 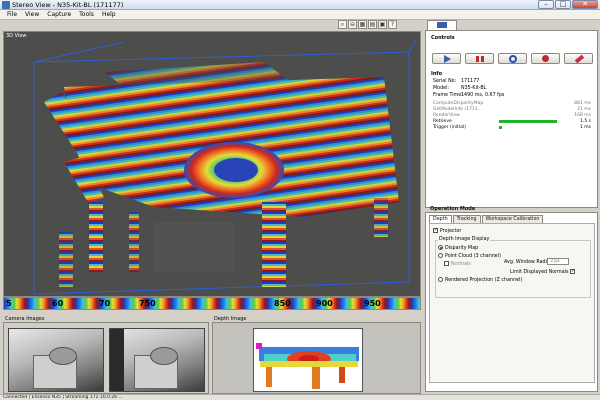 What do you see at coordinates (392, 24) in the screenshot?
I see `help-icon: ?` at bounding box center [392, 24].